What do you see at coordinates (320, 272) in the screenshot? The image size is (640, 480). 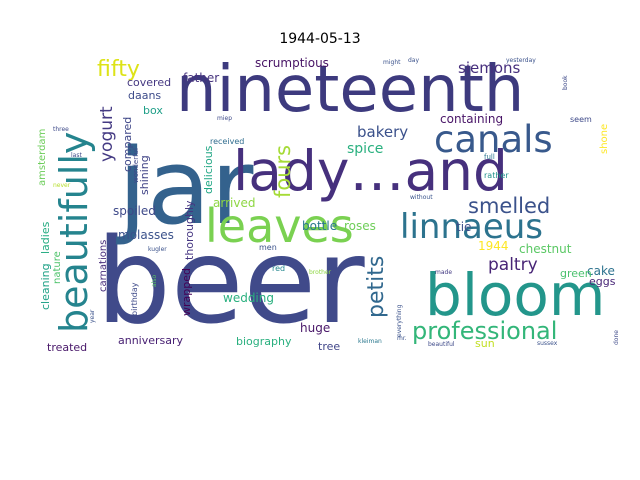 I see `cloud-word: brother` at bounding box center [320, 272].